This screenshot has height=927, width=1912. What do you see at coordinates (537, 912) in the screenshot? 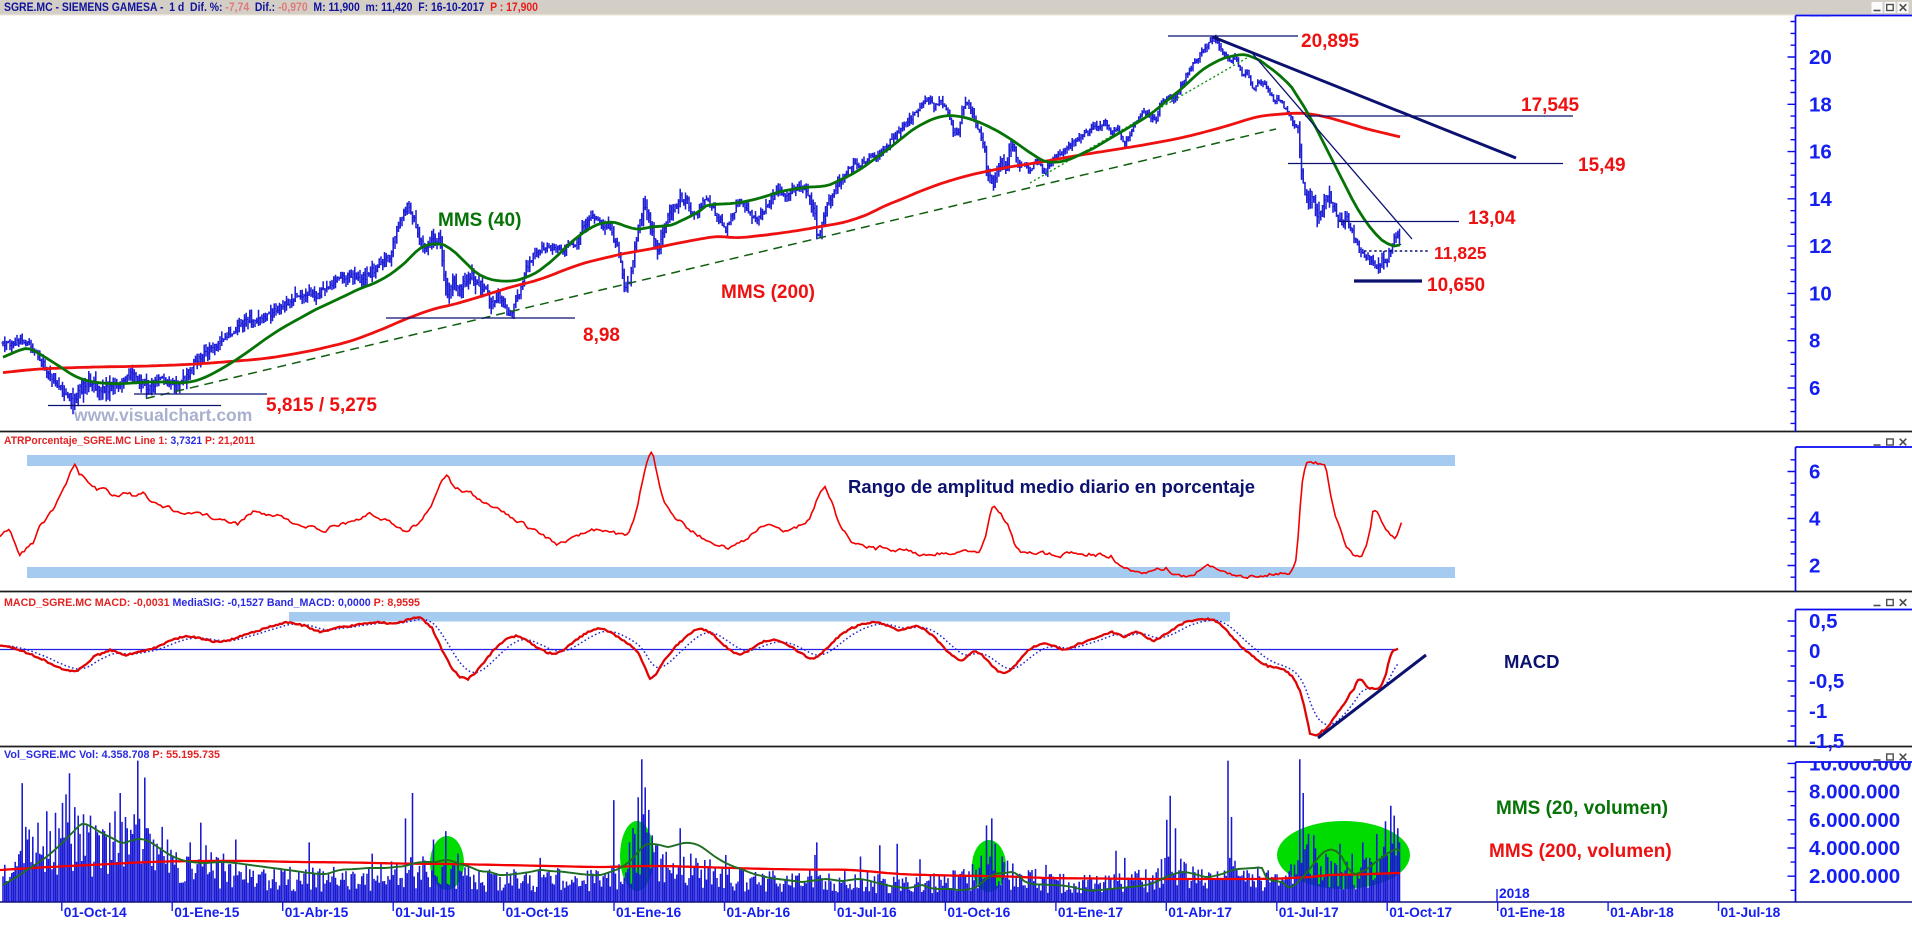
I see `svg-text: 01-Oct-15` at bounding box center [537, 912].